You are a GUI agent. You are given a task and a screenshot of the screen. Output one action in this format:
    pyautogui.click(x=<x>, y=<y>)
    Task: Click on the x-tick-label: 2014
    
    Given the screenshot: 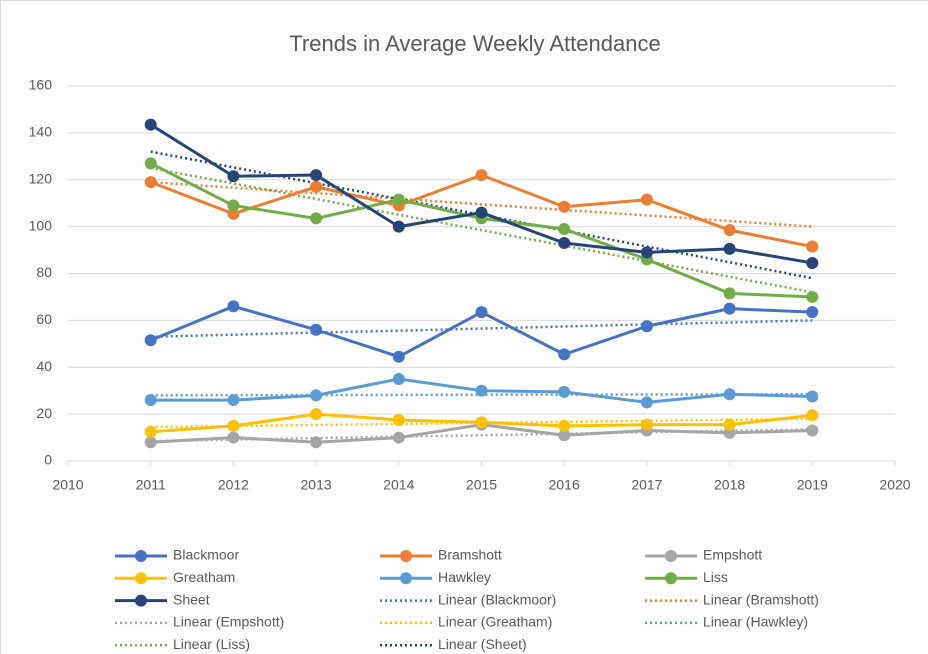 What is the action you would take?
    pyautogui.click(x=398, y=485)
    